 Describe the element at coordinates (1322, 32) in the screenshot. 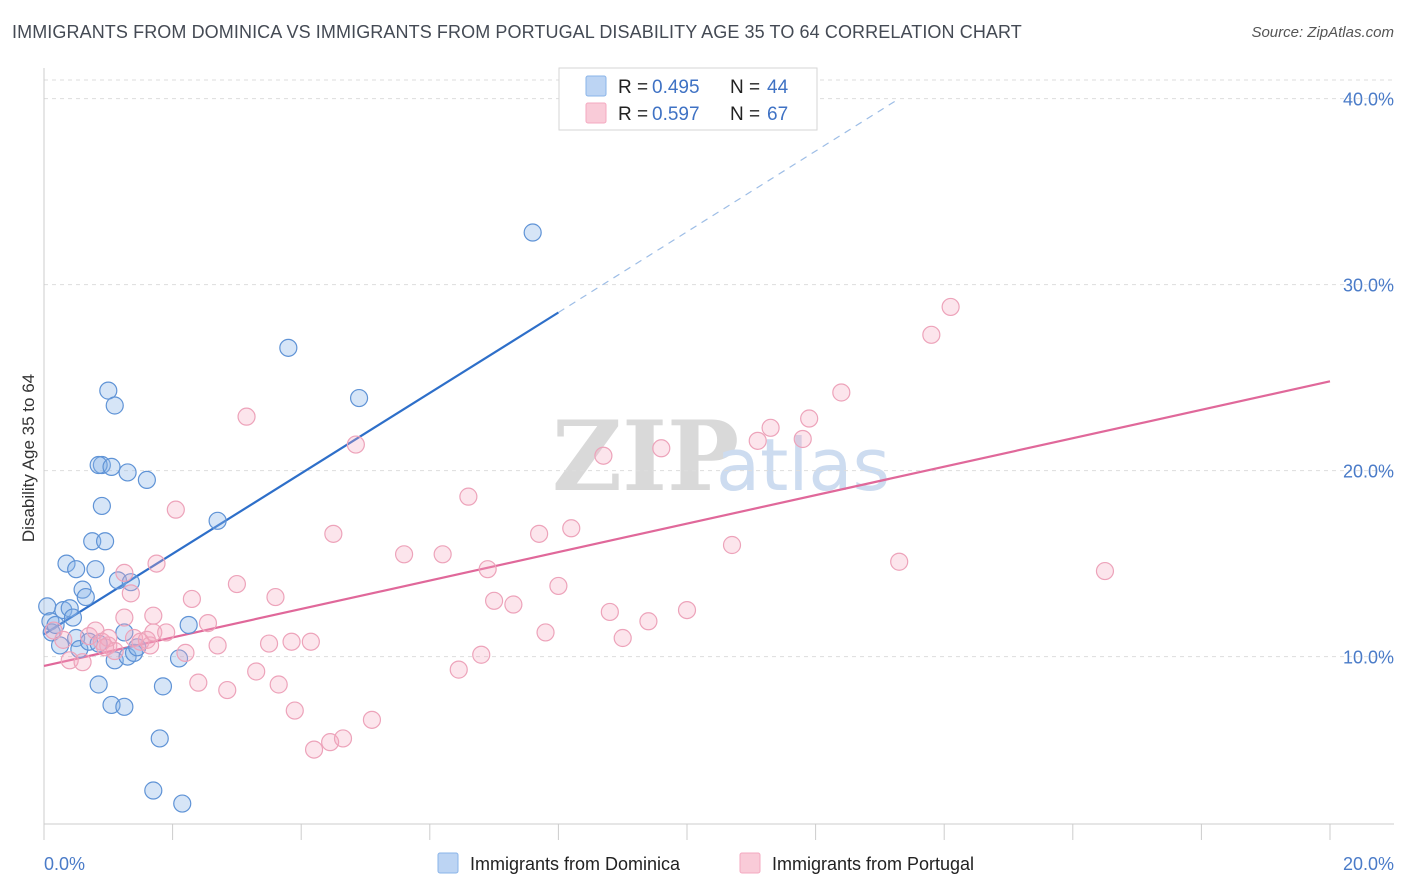

I see `source-label: Source: ZipAtlas.com` at that location.